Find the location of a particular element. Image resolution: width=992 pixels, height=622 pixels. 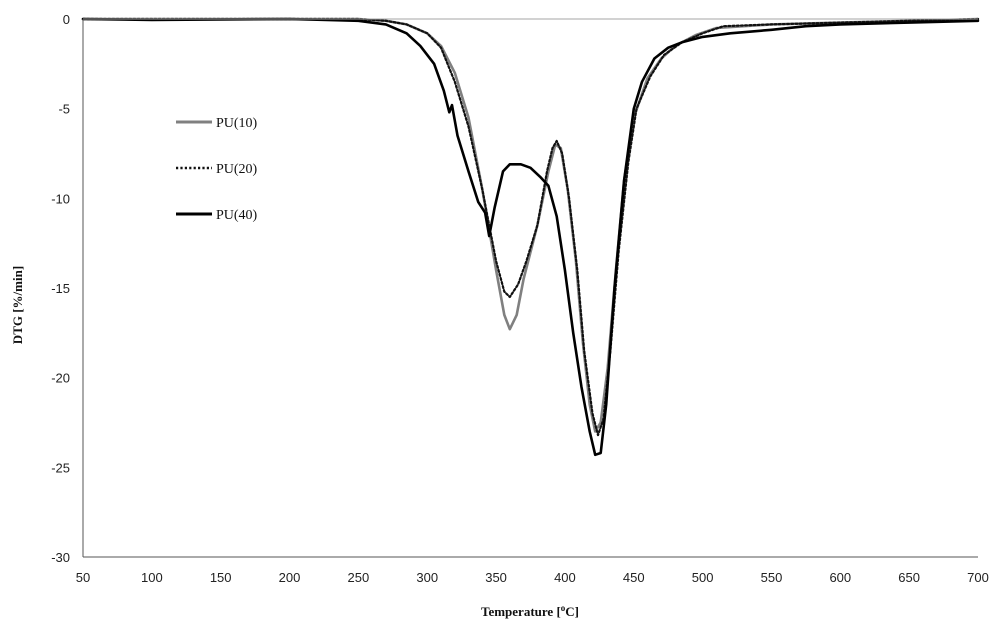

legend: PU(10) PU(20) PU(40) is located at coordinates (217, 169).